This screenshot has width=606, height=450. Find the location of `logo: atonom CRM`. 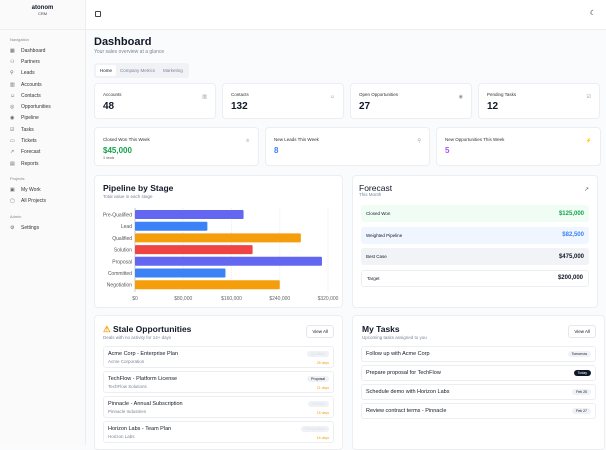

logo: atonom CRM is located at coordinates (42, 15).